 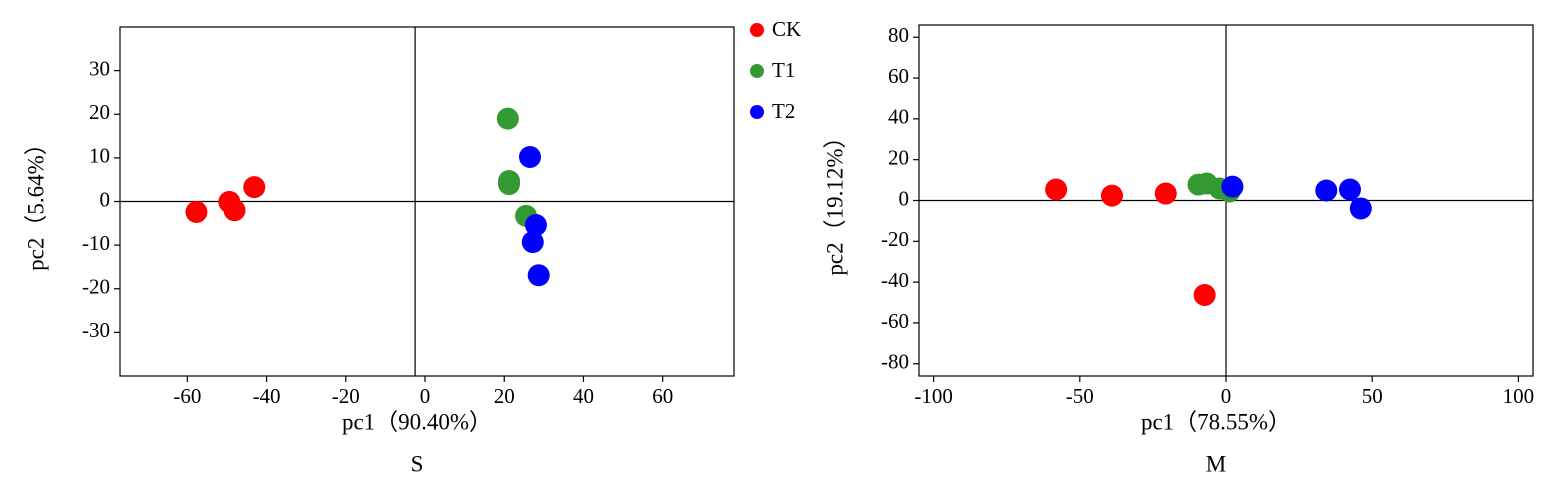 I want to click on y-tick-label: -10, so click(x=96, y=243).